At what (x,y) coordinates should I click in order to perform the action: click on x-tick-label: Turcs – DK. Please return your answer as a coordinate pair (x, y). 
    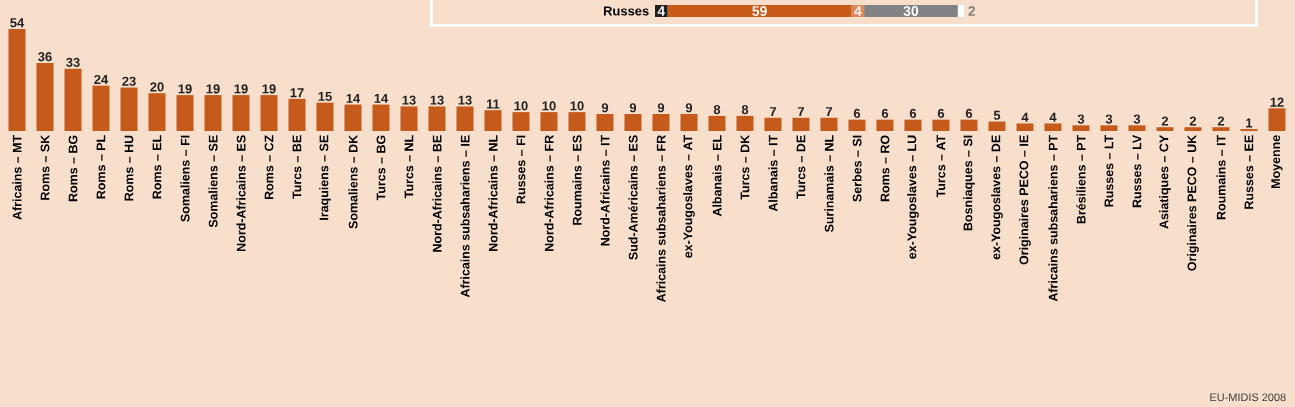
    Looking at the image, I should click on (745, 167).